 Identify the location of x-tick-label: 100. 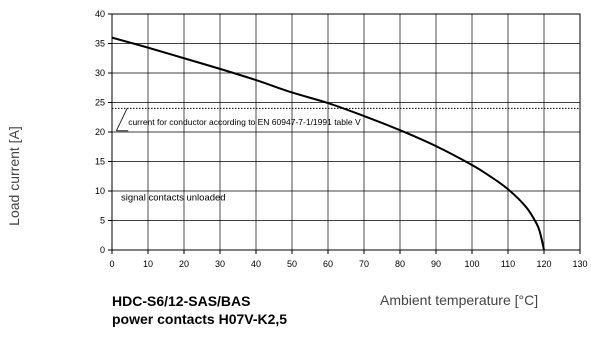
(471, 264).